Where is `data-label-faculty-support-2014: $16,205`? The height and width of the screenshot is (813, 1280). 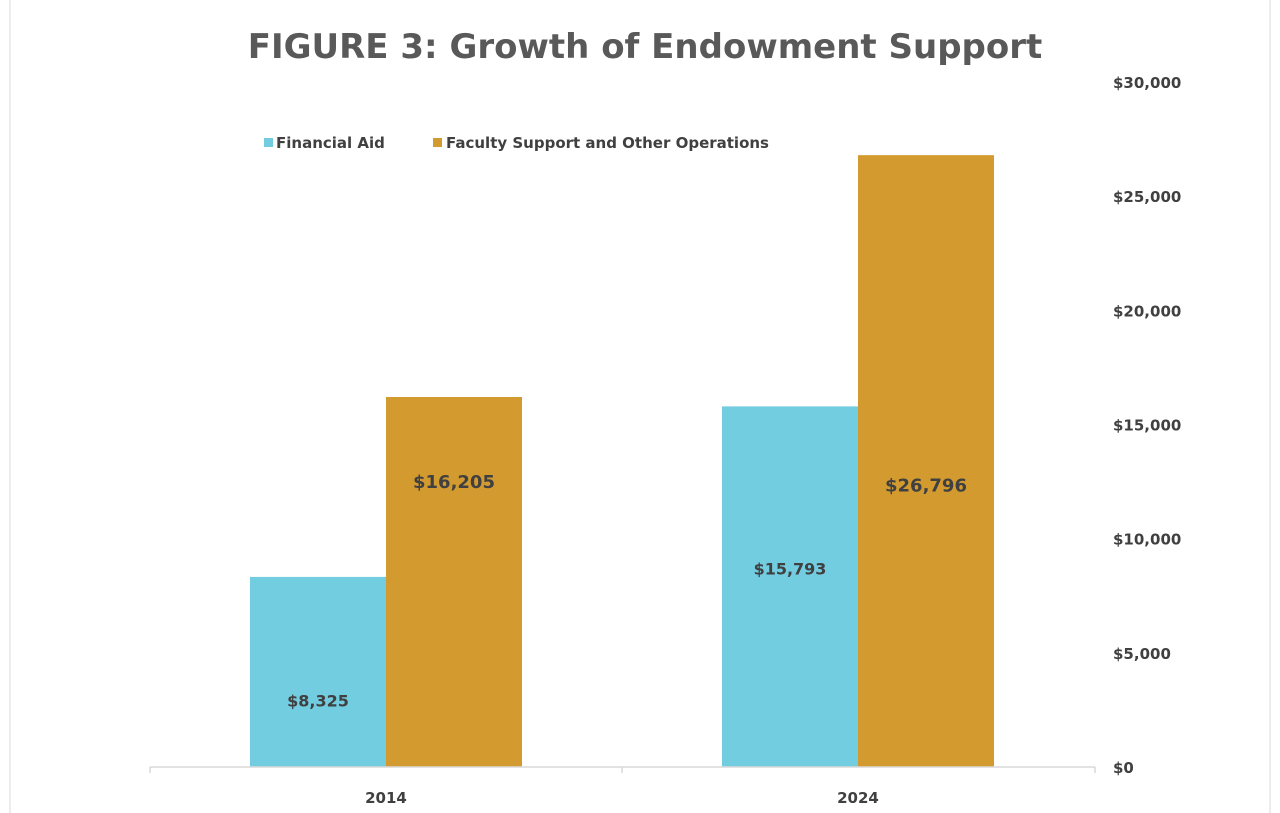 data-label-faculty-support-2014: $16,205 is located at coordinates (454, 482).